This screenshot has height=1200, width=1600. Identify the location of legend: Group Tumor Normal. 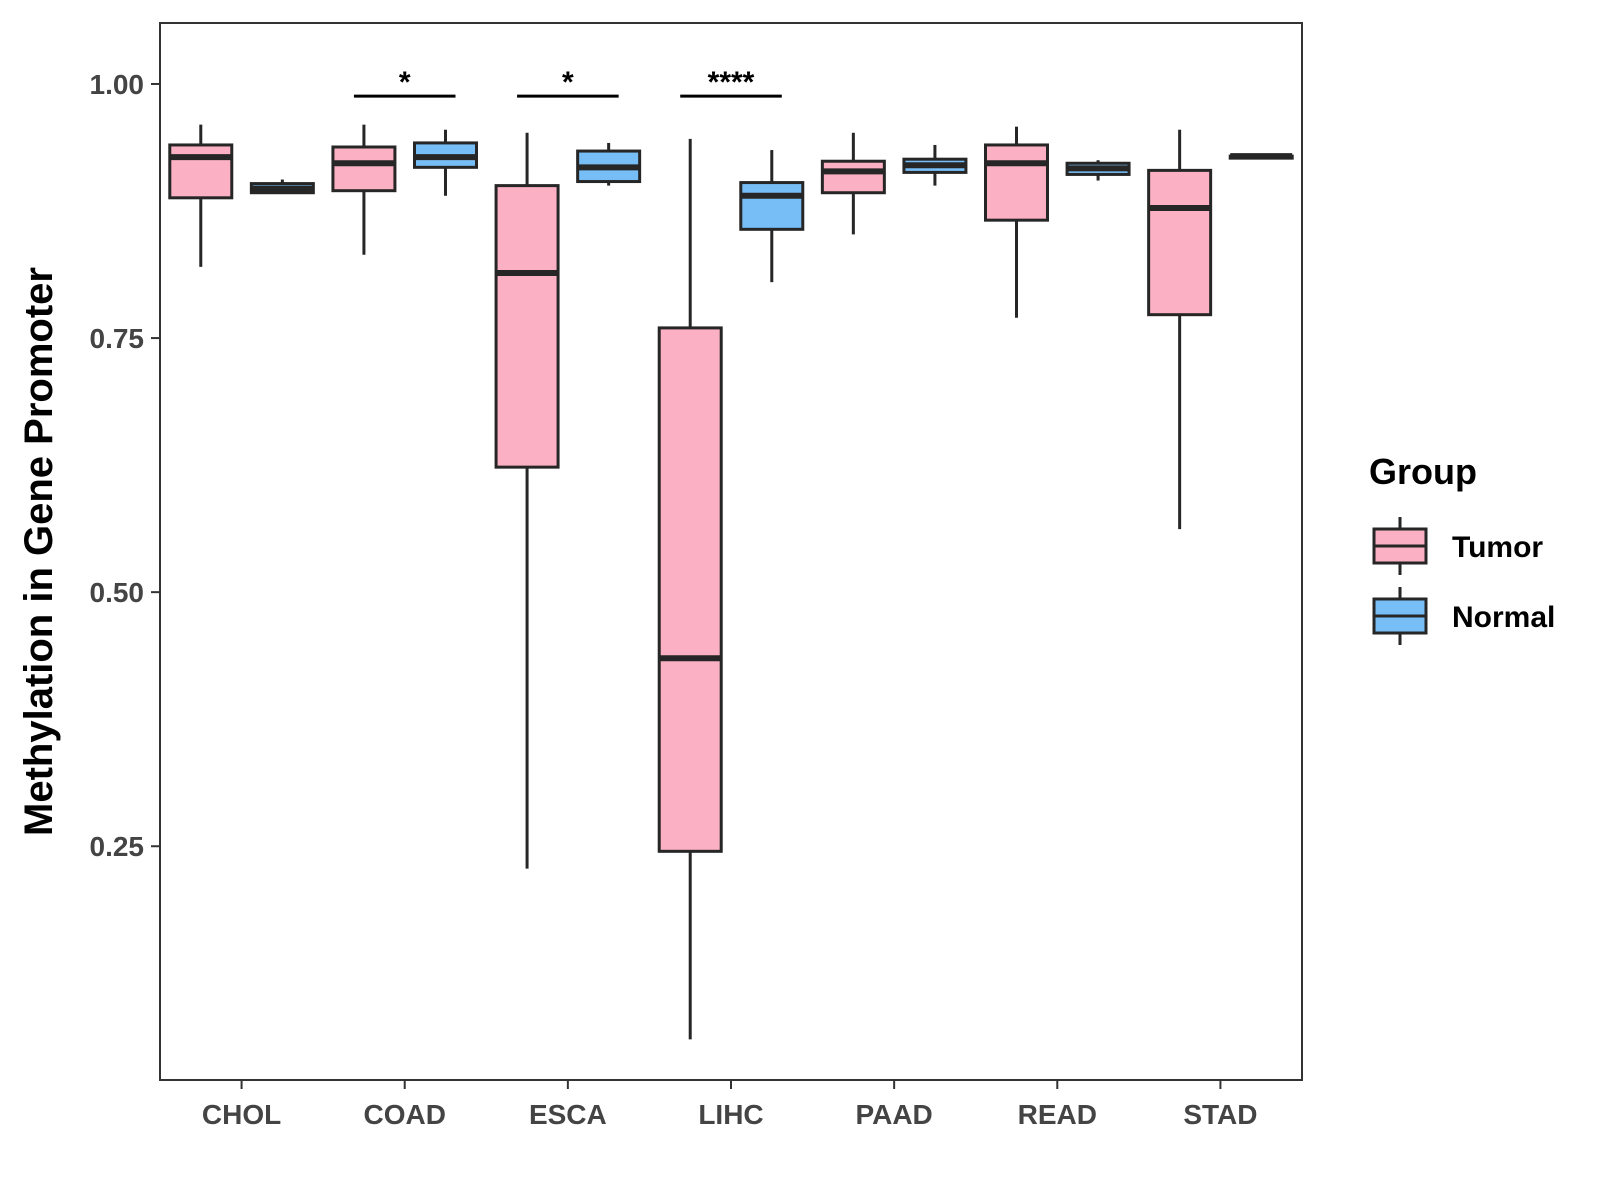
(1462, 548).